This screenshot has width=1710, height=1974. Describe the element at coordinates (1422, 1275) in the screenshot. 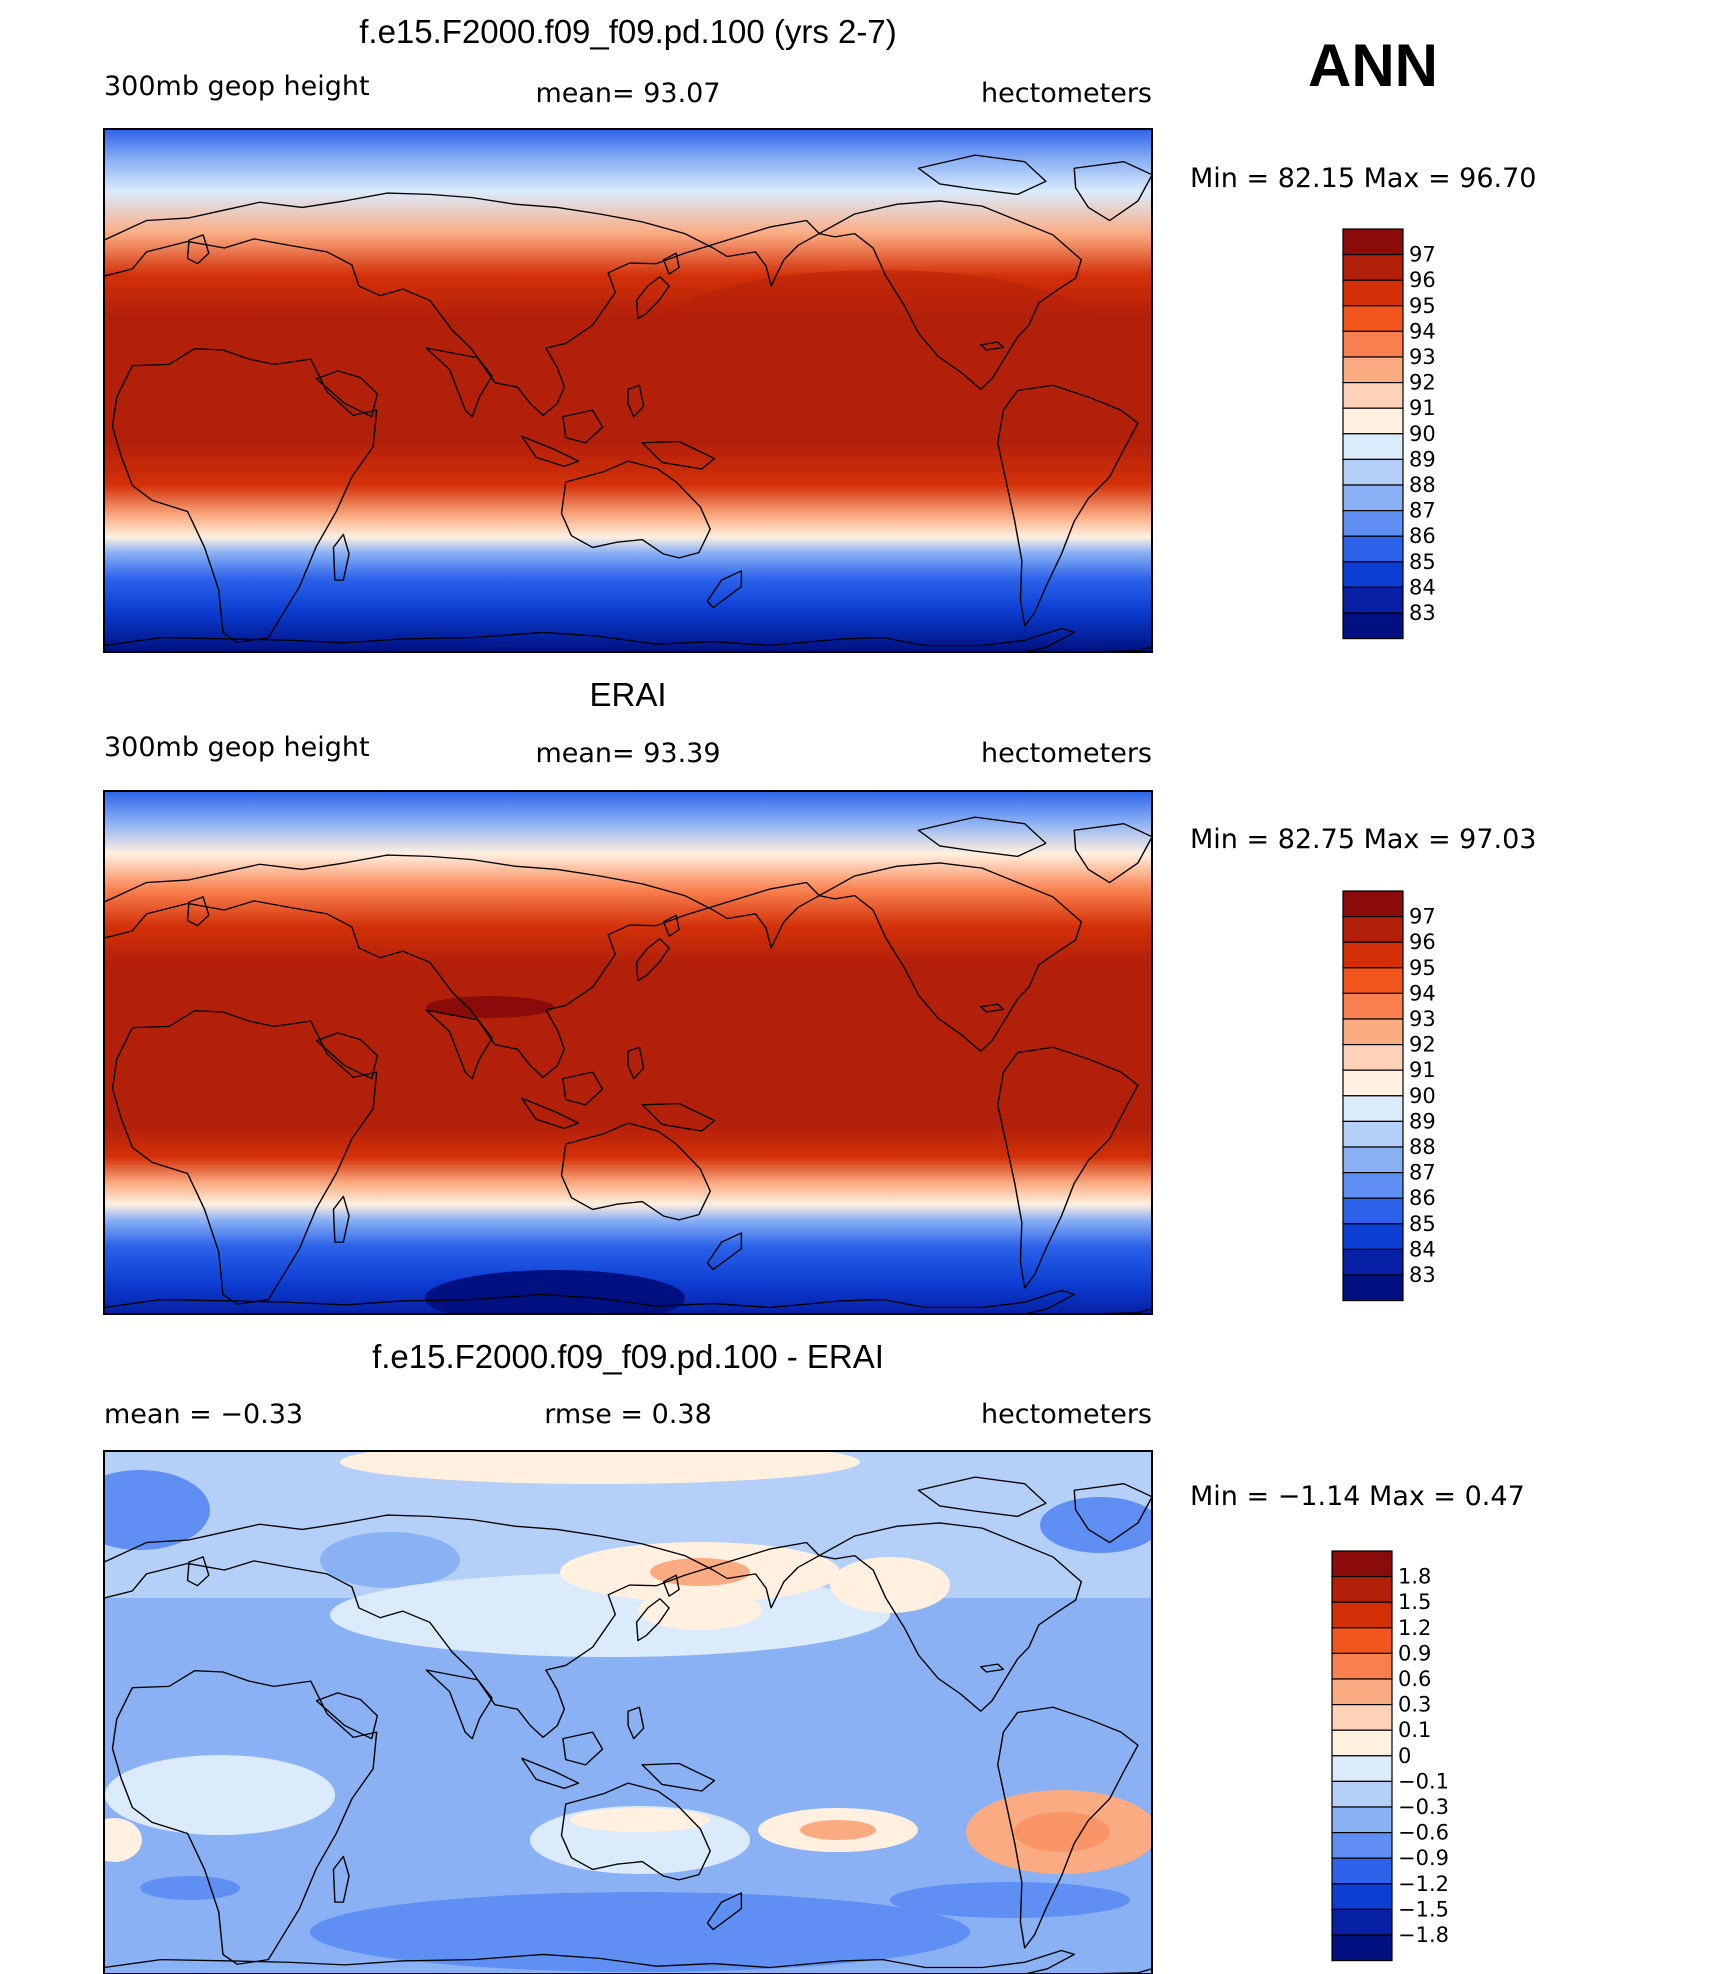

I see `colorbar-tick-label: 83` at that location.